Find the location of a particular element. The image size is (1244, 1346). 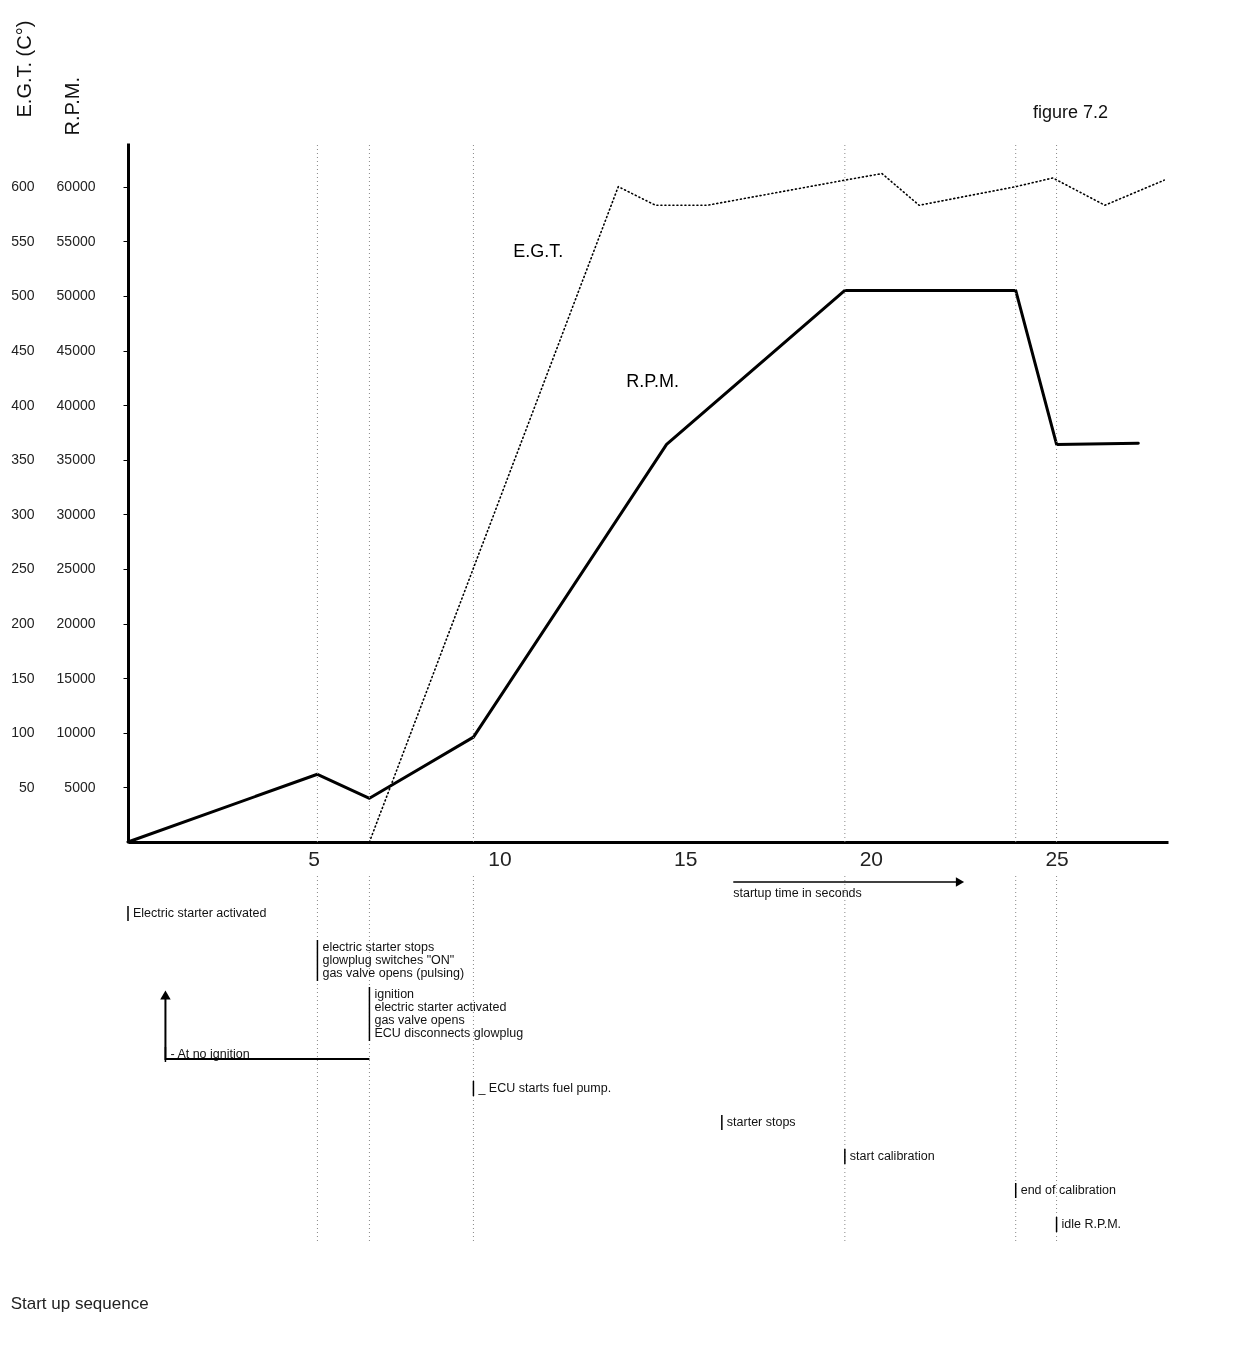

series-label: E.G.T. is located at coordinates (538, 250).